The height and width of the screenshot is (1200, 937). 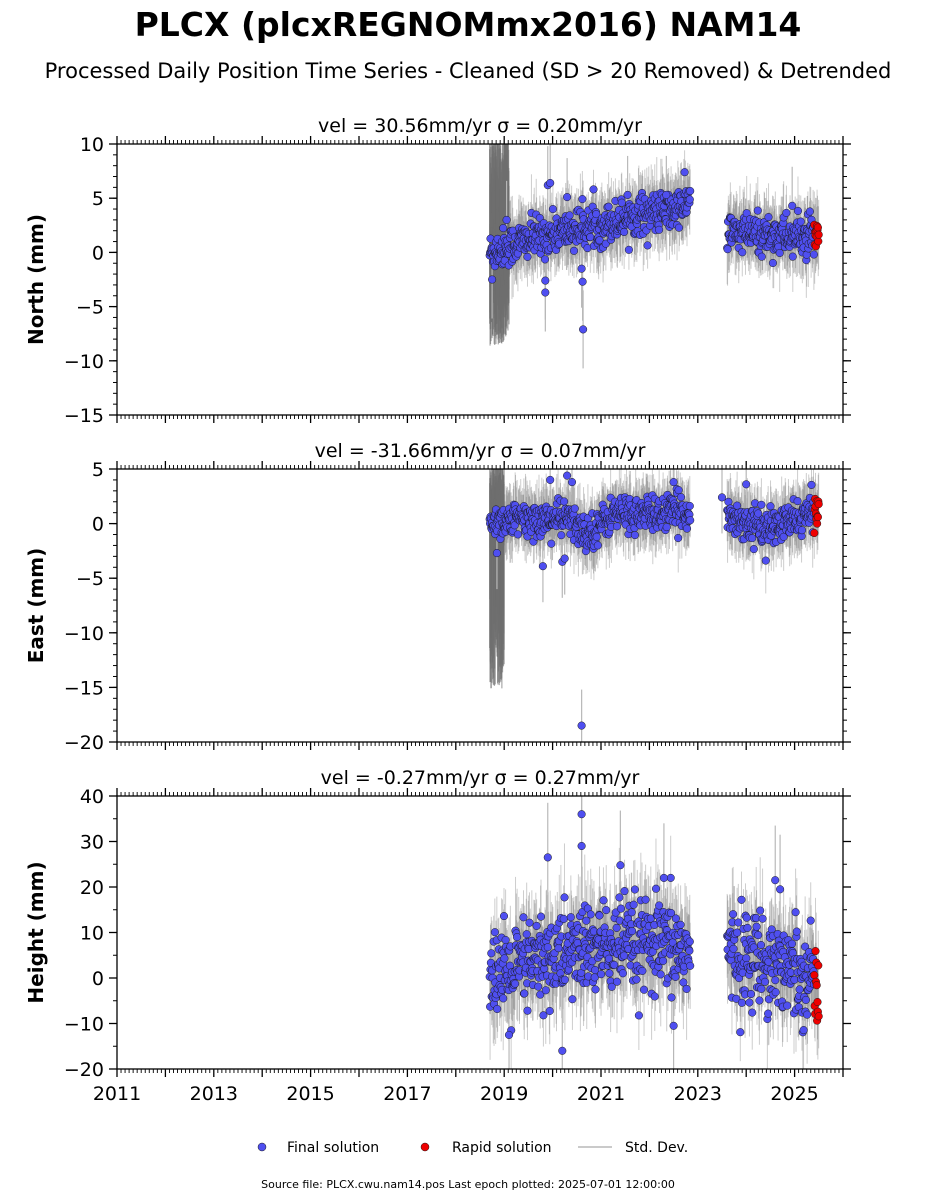 What do you see at coordinates (84, 634) in the screenshot?
I see `y-tick-label: −10` at bounding box center [84, 634].